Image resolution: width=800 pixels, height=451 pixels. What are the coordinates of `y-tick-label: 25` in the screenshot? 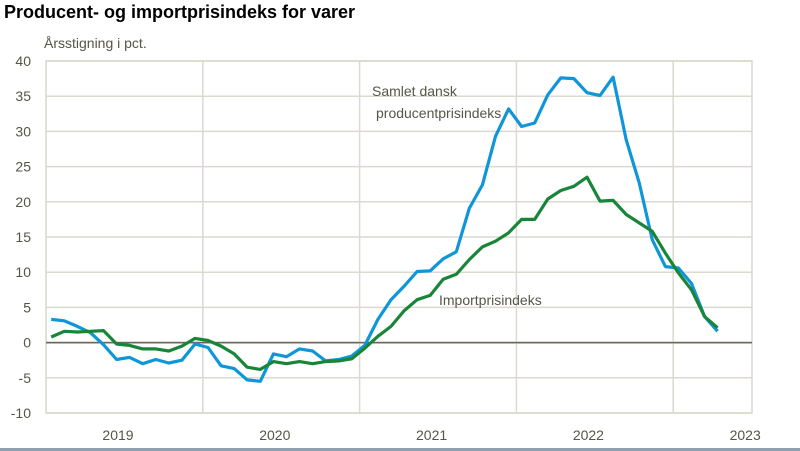 It's located at (23, 167).